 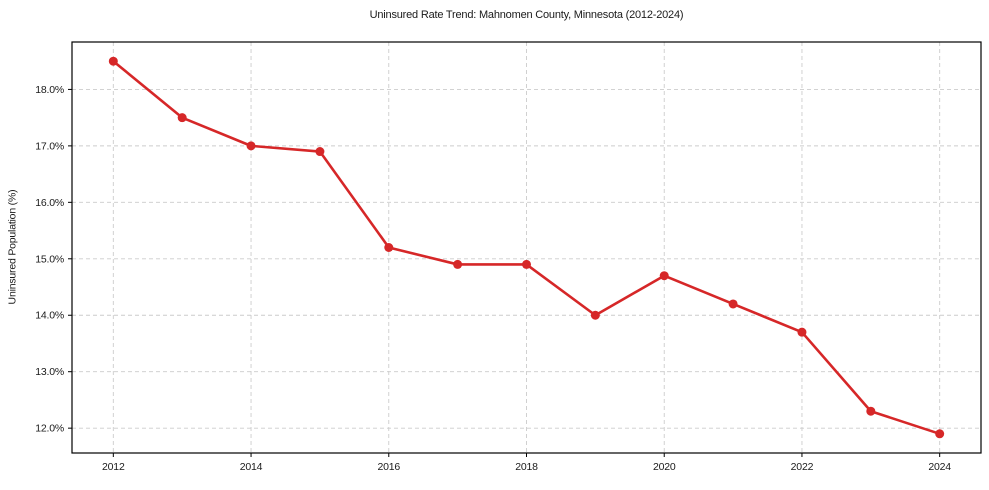 What do you see at coordinates (251, 467) in the screenshot?
I see `x-tick-label: 2014` at bounding box center [251, 467].